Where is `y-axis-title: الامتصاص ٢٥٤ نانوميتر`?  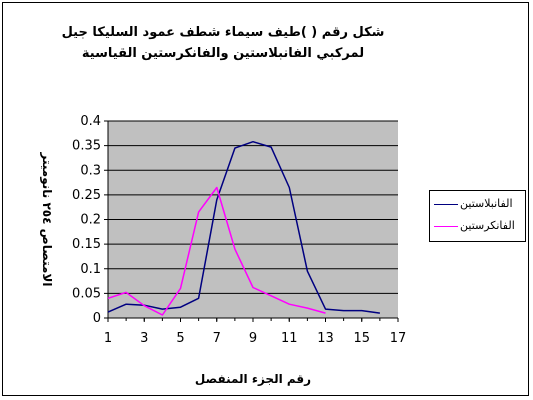 y-axis-title: الامتصاص ٢٥٤ نانوميتر is located at coordinates (46, 219).